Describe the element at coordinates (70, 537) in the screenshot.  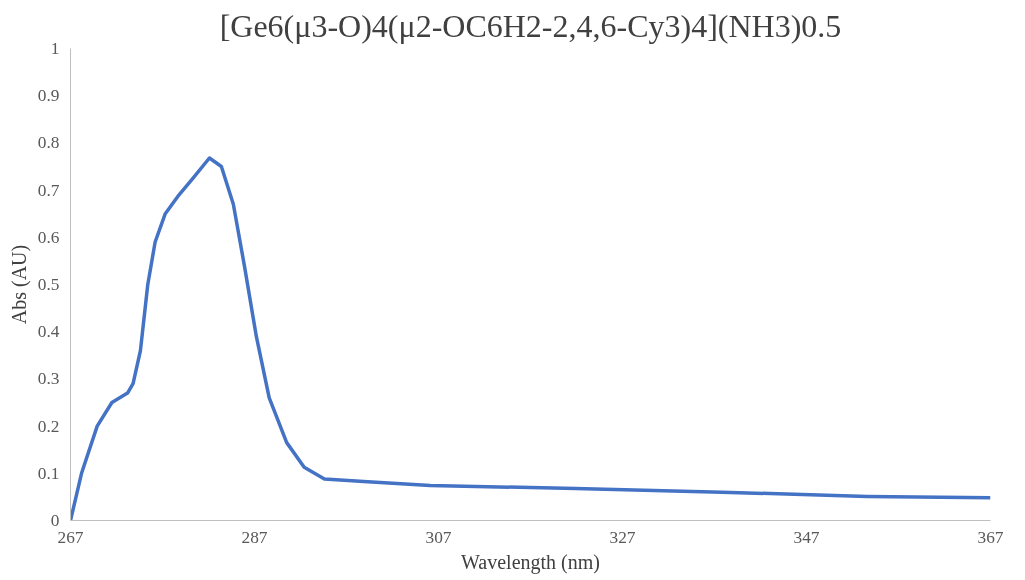
I see `x-tick-label: 267` at that location.